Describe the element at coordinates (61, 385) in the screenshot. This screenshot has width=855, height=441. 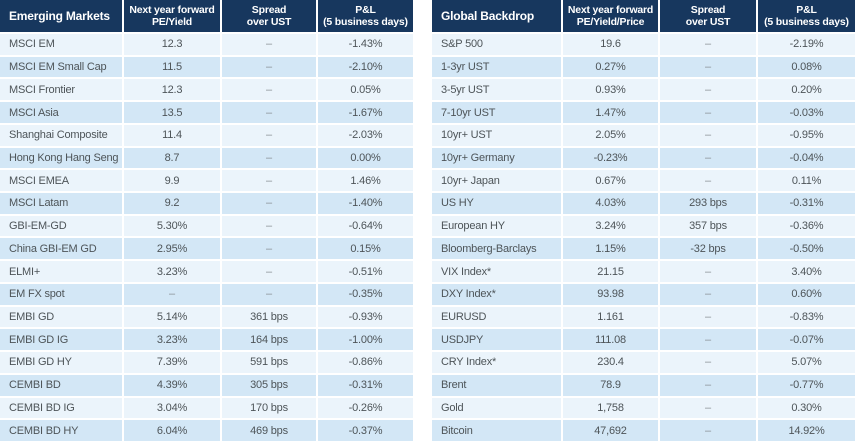
I see `row-label: CEMBI BD` at that location.